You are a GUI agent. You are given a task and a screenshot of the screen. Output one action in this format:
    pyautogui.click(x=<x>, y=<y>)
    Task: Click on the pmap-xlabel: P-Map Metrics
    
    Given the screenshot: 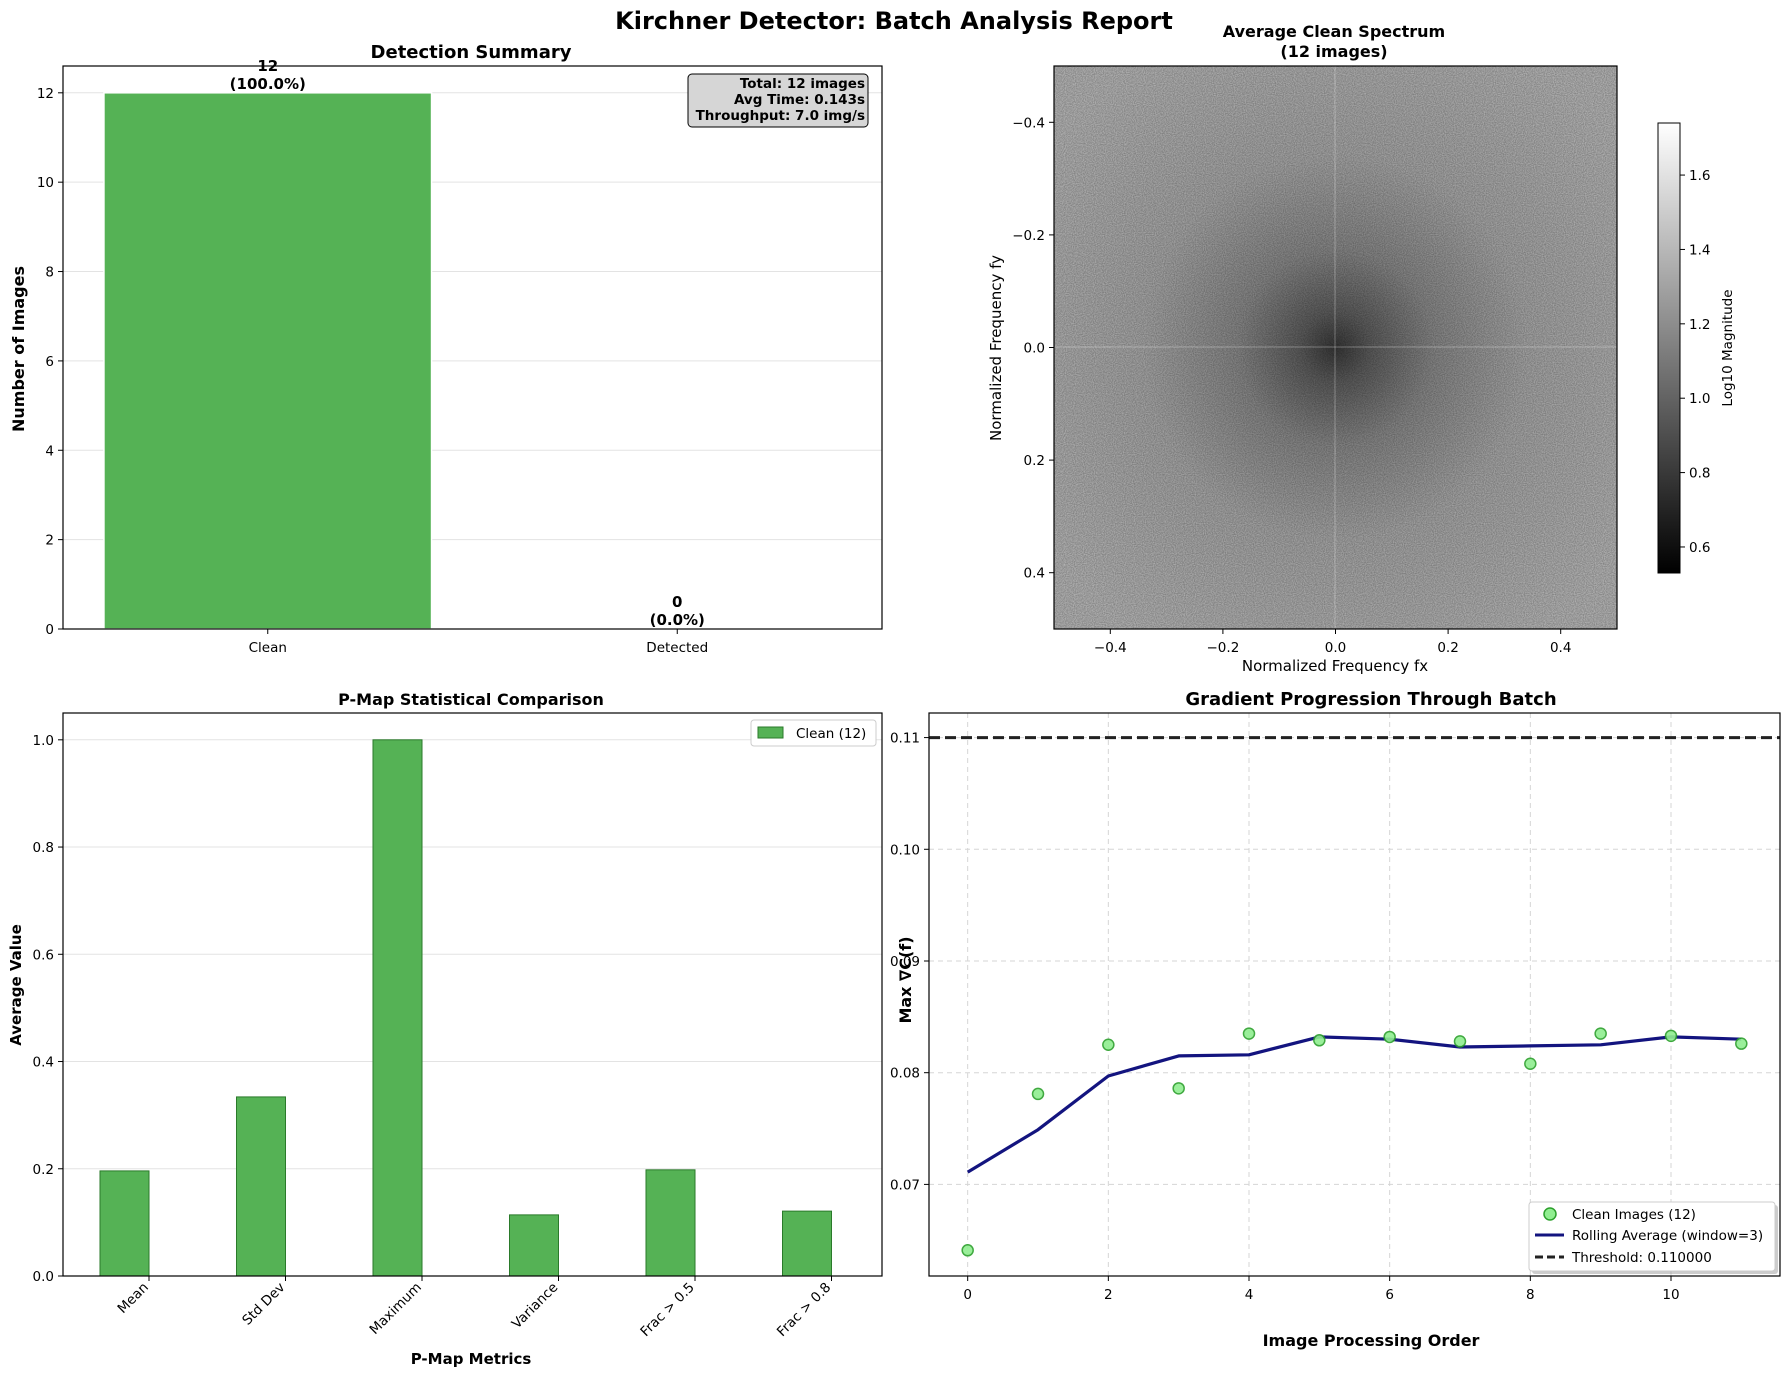 What is the action you would take?
    pyautogui.click(x=471, y=1359)
    